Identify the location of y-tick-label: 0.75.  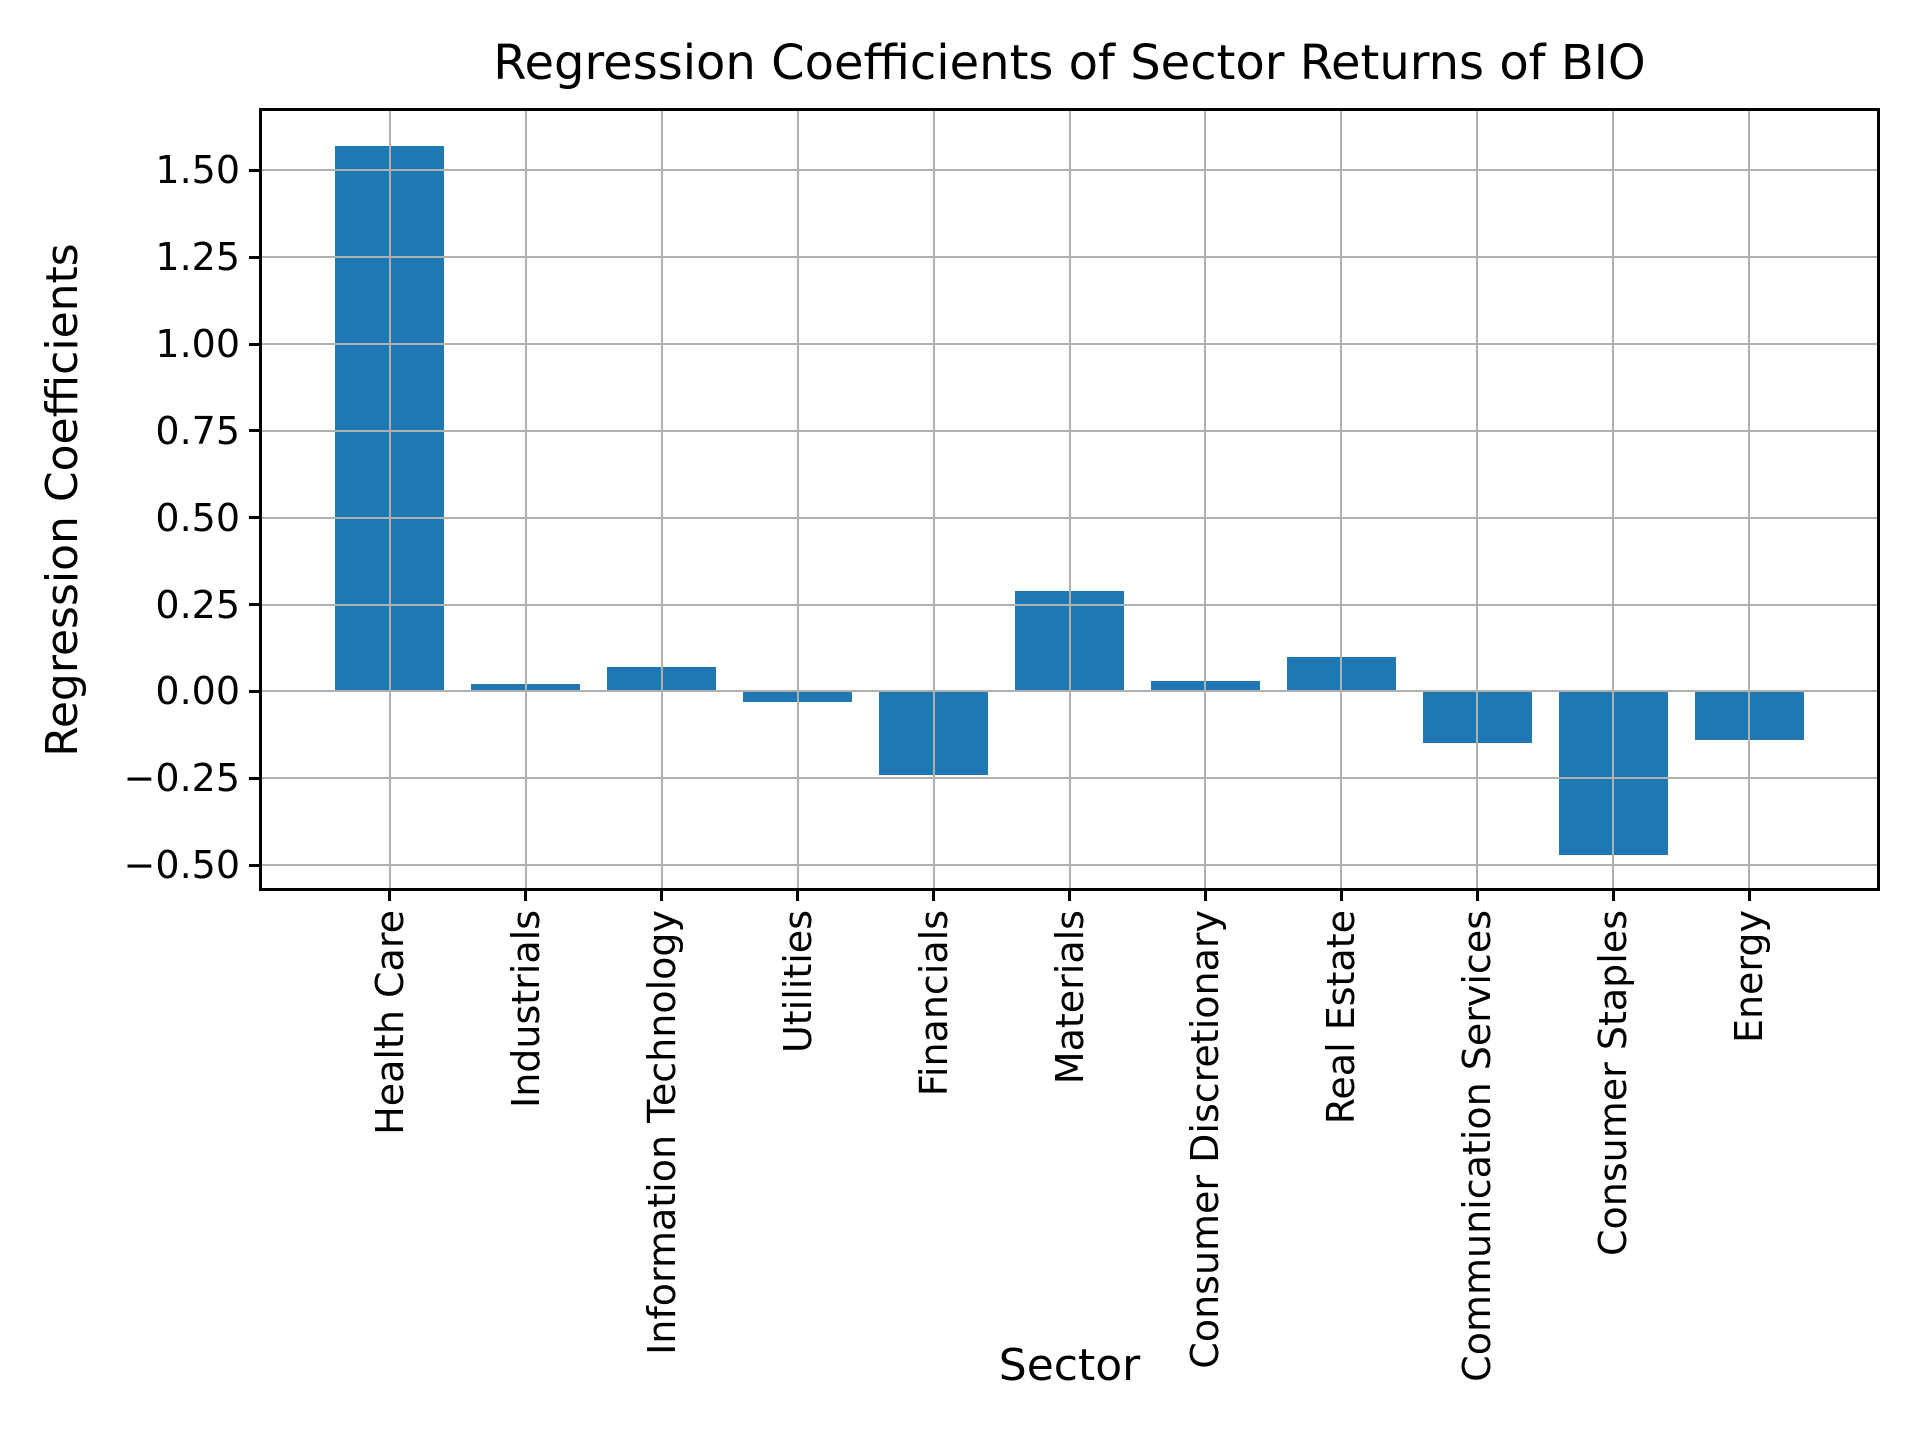
(197, 430).